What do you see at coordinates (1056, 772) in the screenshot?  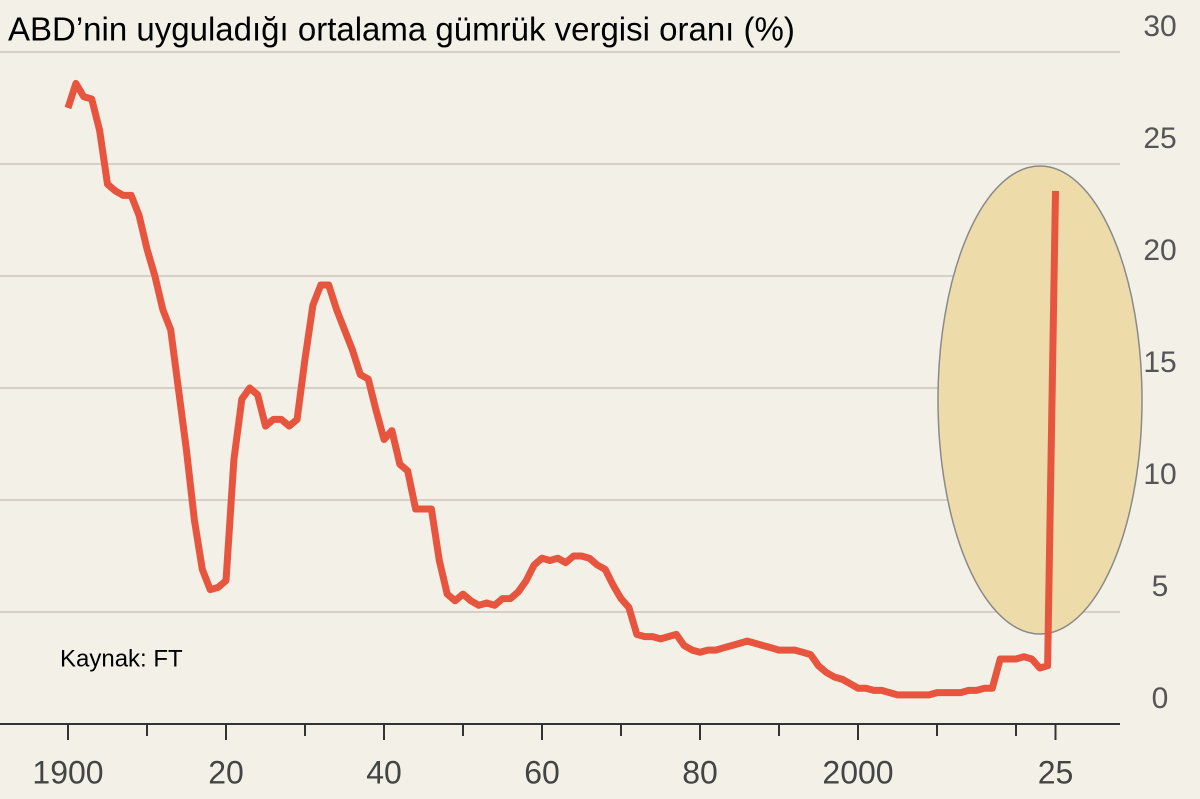 I see `x-tick-label: 25` at bounding box center [1056, 772].